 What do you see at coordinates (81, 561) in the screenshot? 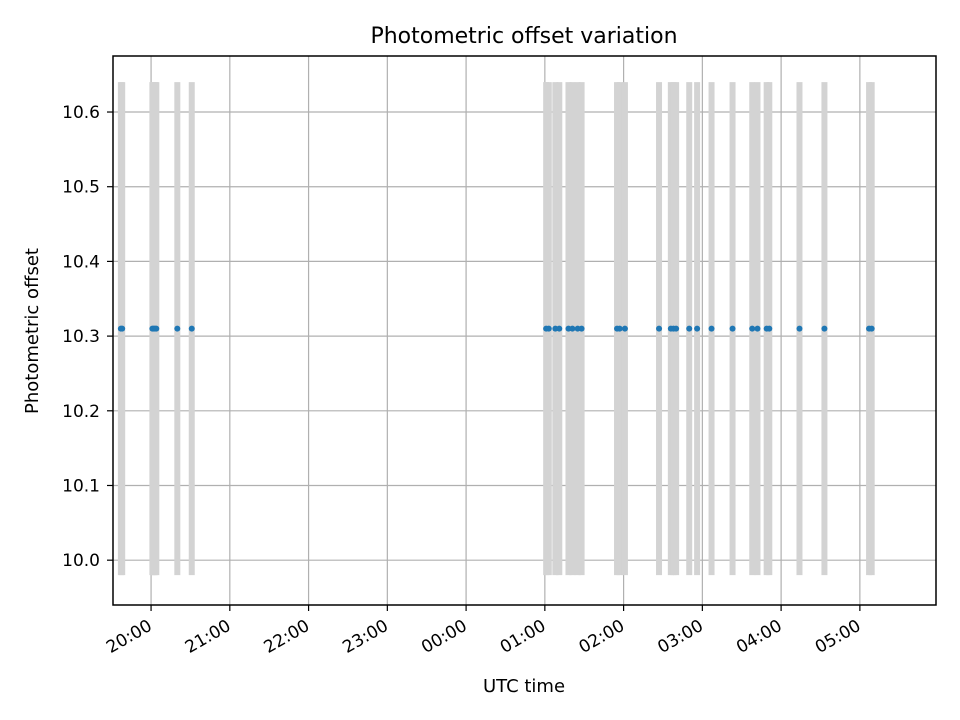
I see `y-tick-label: 10.0` at bounding box center [81, 561].